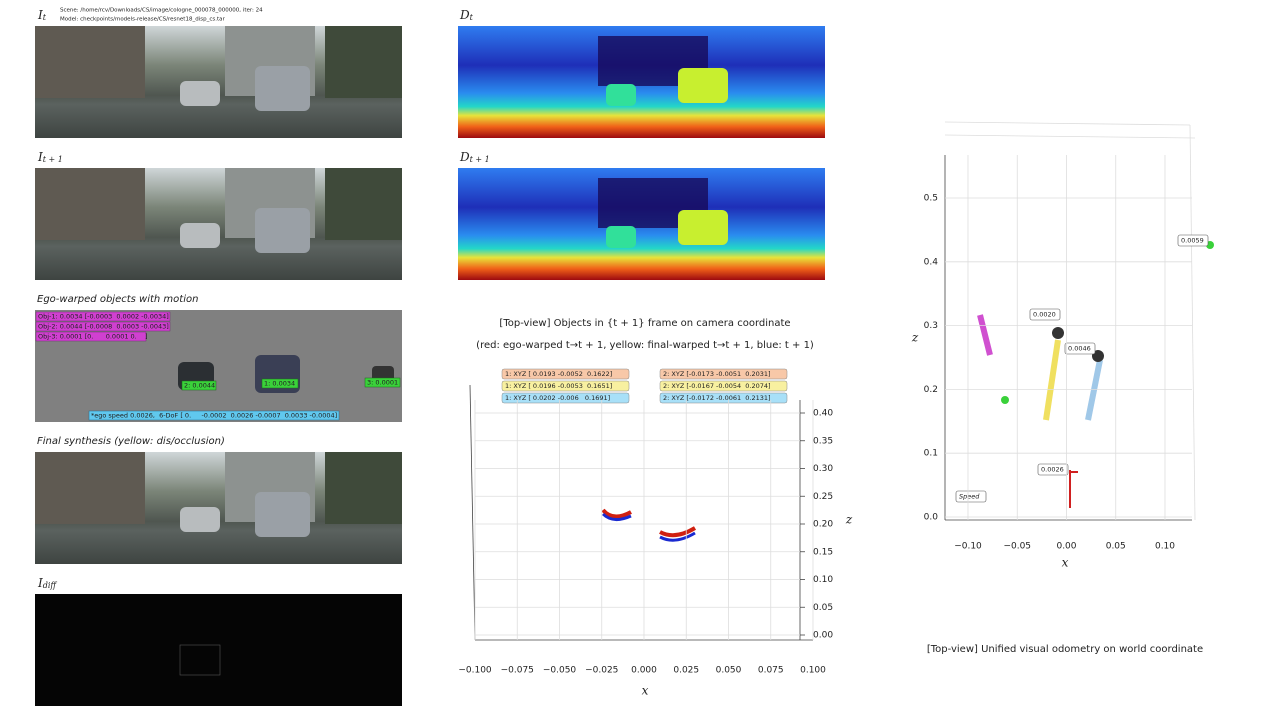  Describe the element at coordinates (517, 671) in the screenshot. I see `x-tick-label: −0.075` at that location.